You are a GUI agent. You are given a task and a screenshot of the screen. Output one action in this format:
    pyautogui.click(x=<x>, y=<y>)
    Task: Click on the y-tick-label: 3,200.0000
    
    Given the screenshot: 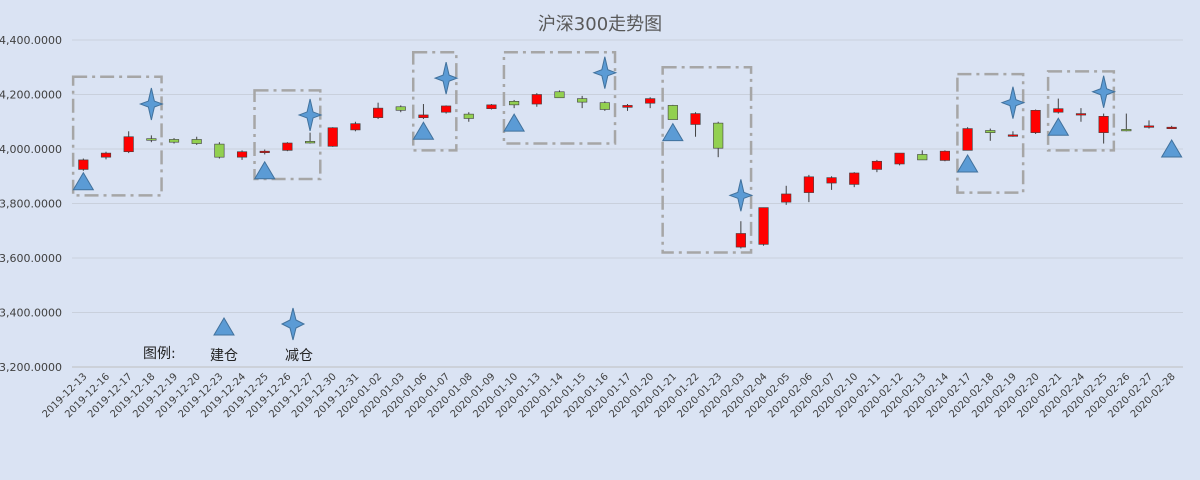 What is the action you would take?
    pyautogui.click(x=31, y=367)
    